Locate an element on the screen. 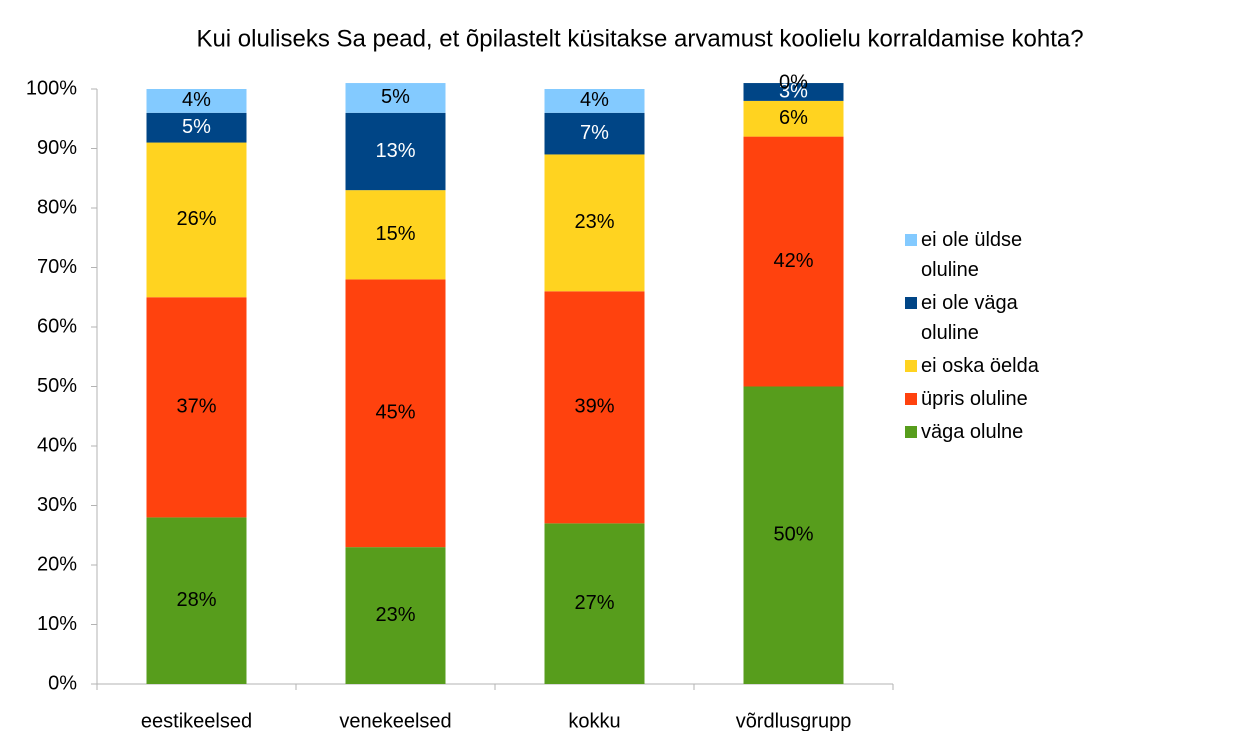 This screenshot has height=731, width=1234. data-label: 39% is located at coordinates (594, 407).